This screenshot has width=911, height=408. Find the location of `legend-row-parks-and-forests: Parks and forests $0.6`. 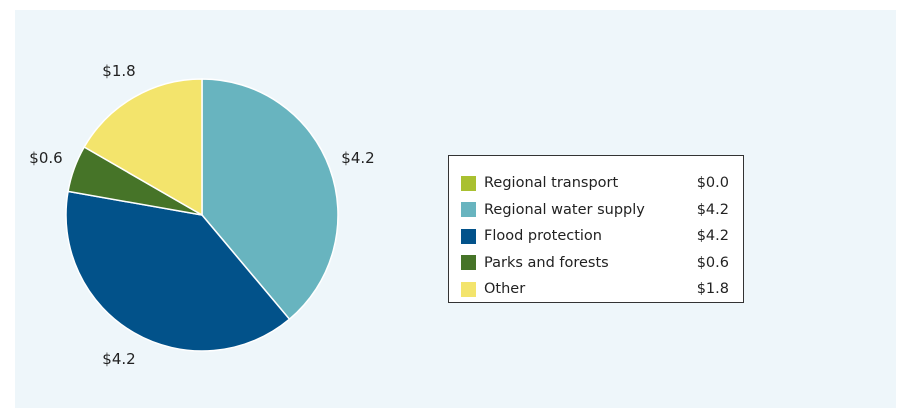

legend-row-parks-and-forests: Parks and forests $0.6 is located at coordinates (595, 263).